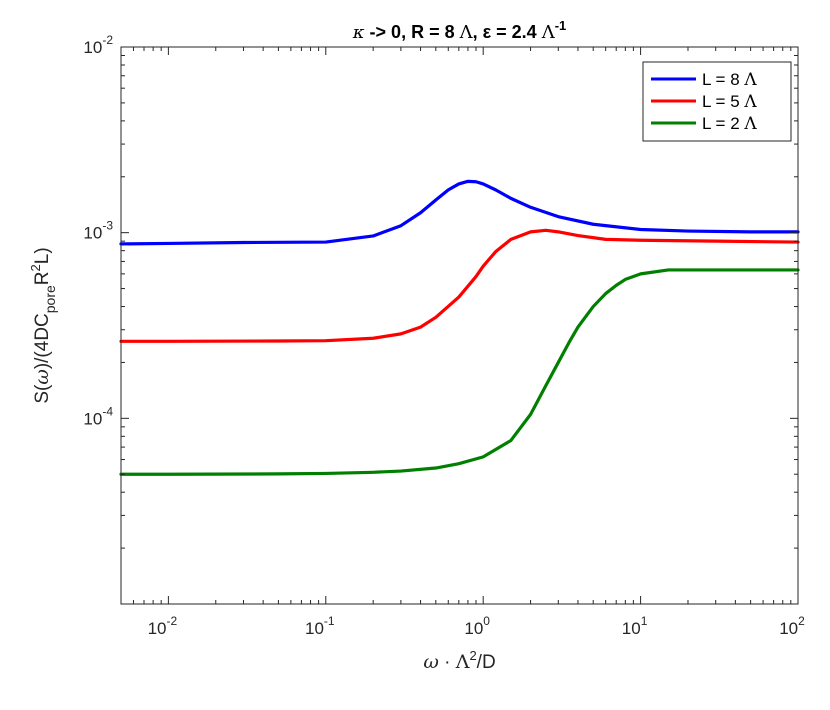 This screenshot has width=830, height=710. I want to click on y-tick-label-exponent: -3, so click(107, 226).